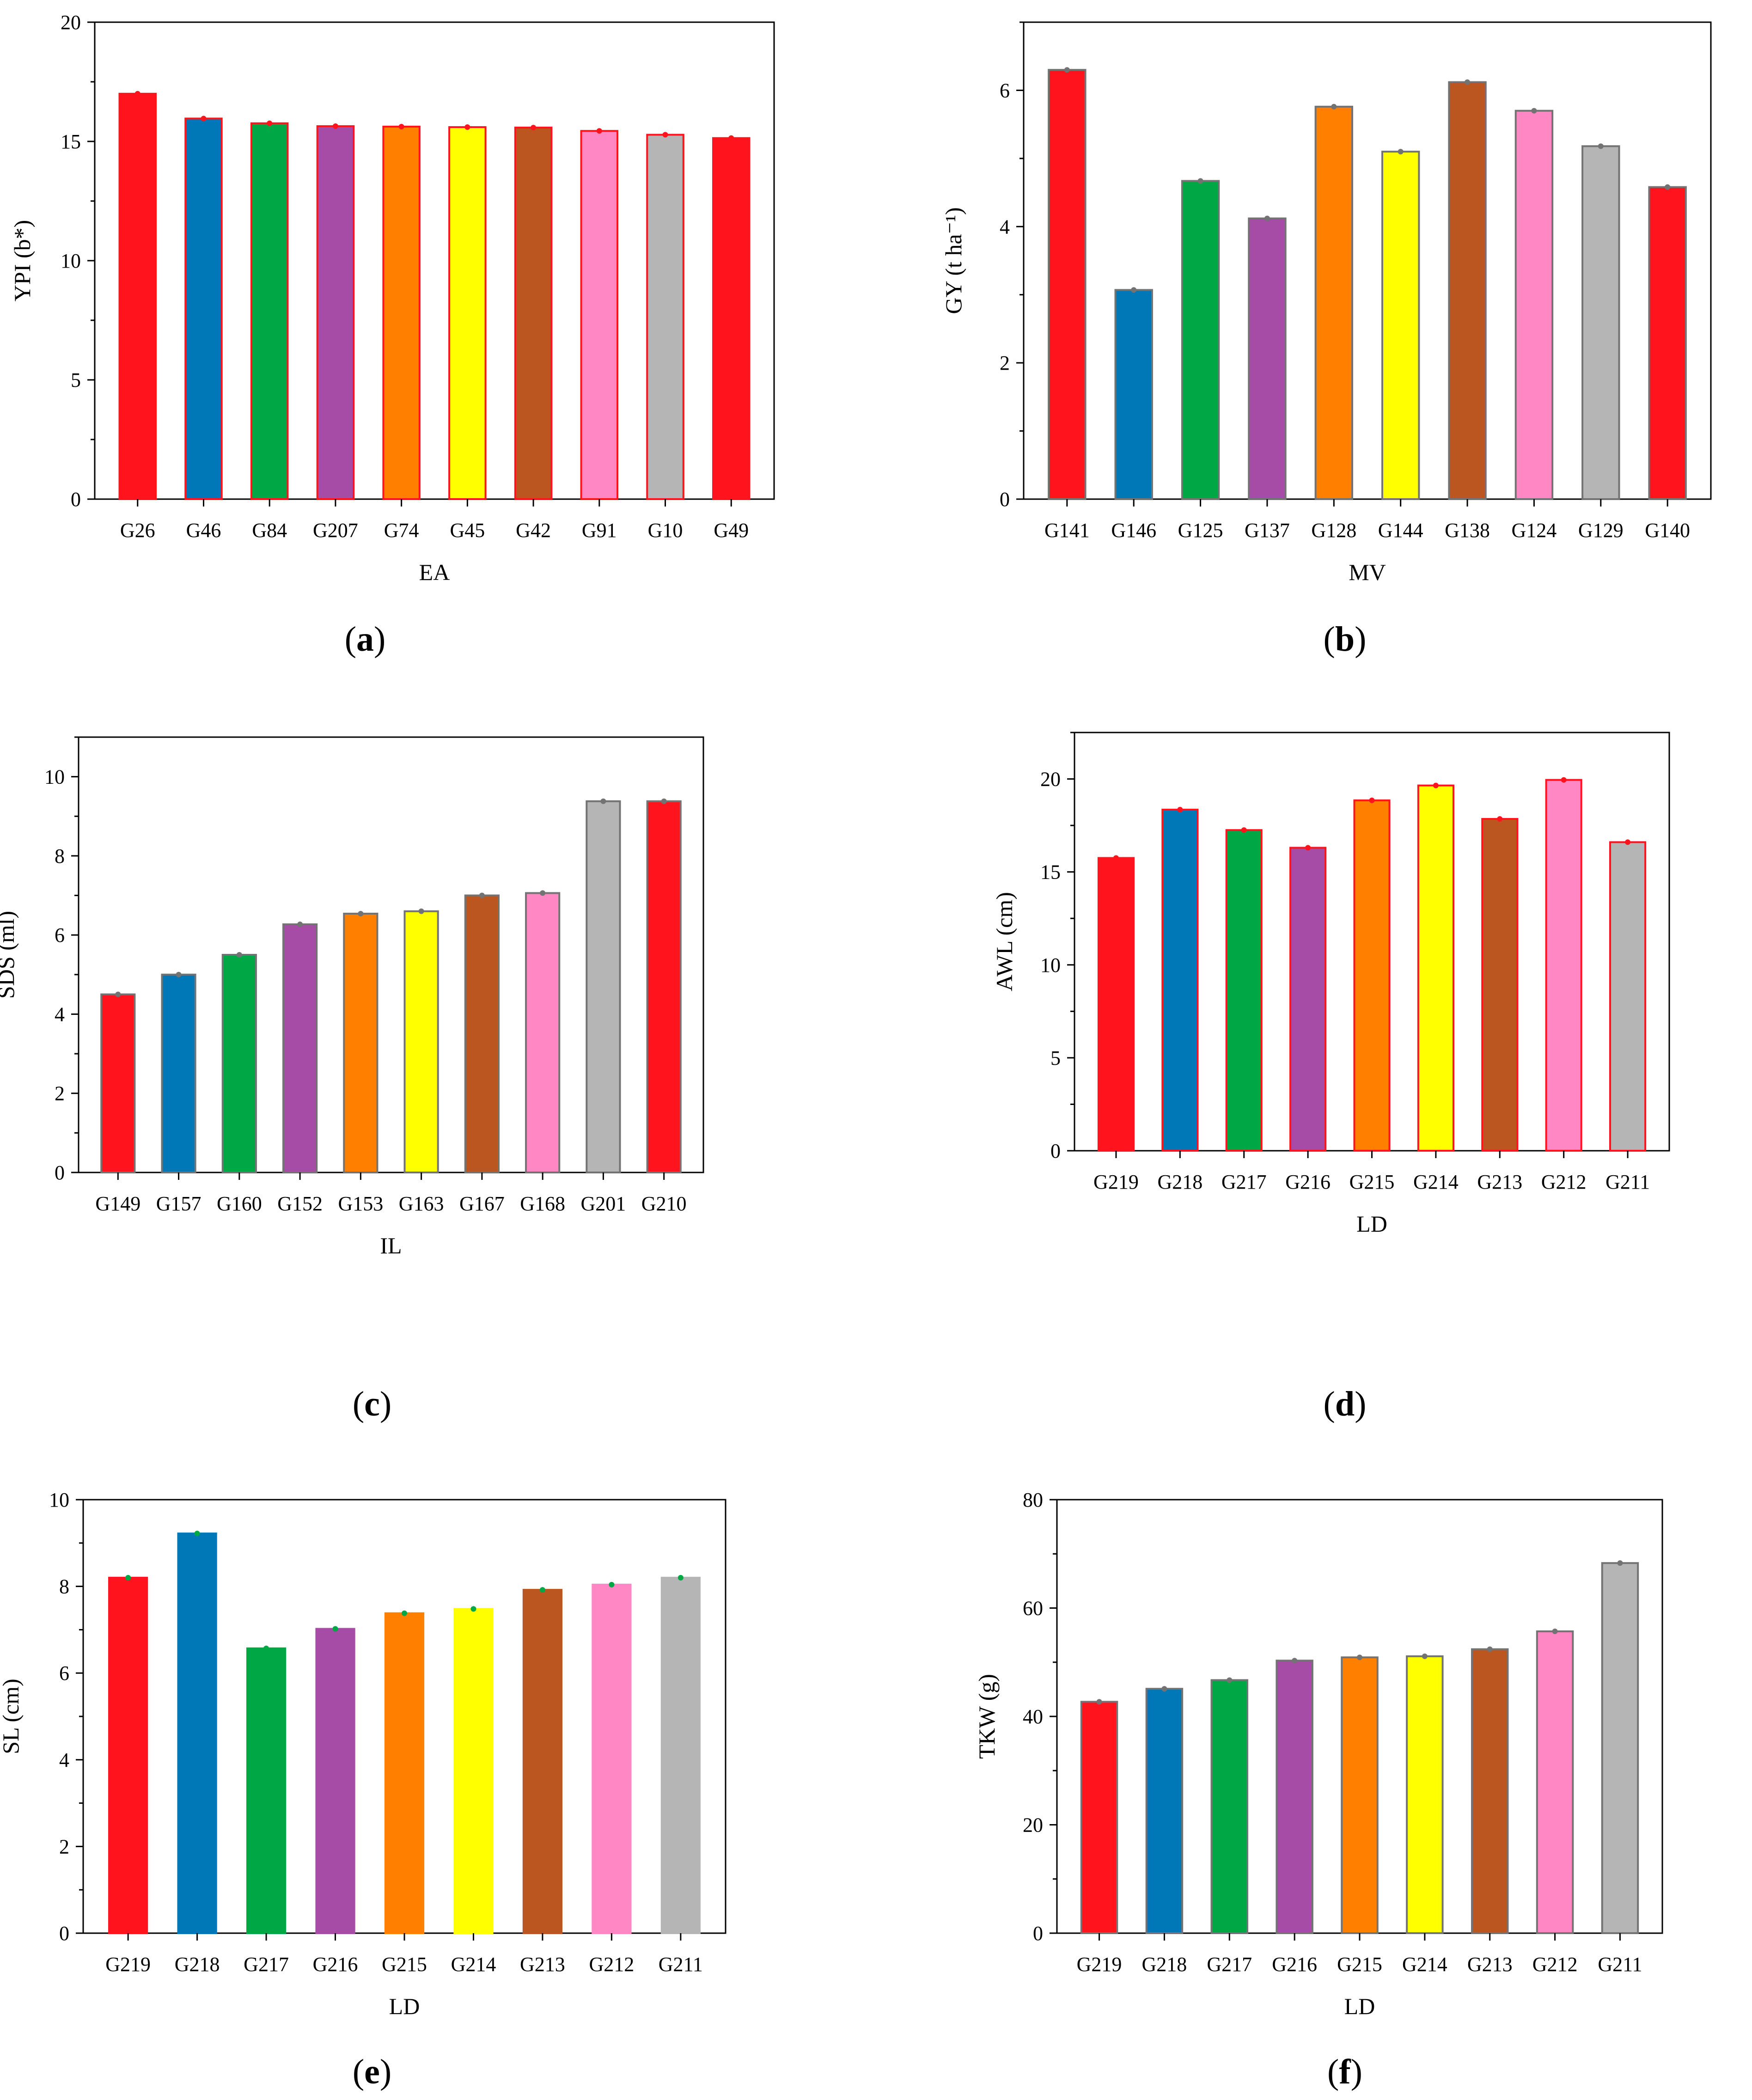  Describe the element at coordinates (1033, 1609) in the screenshot. I see `y-tick-label: 60` at that location.